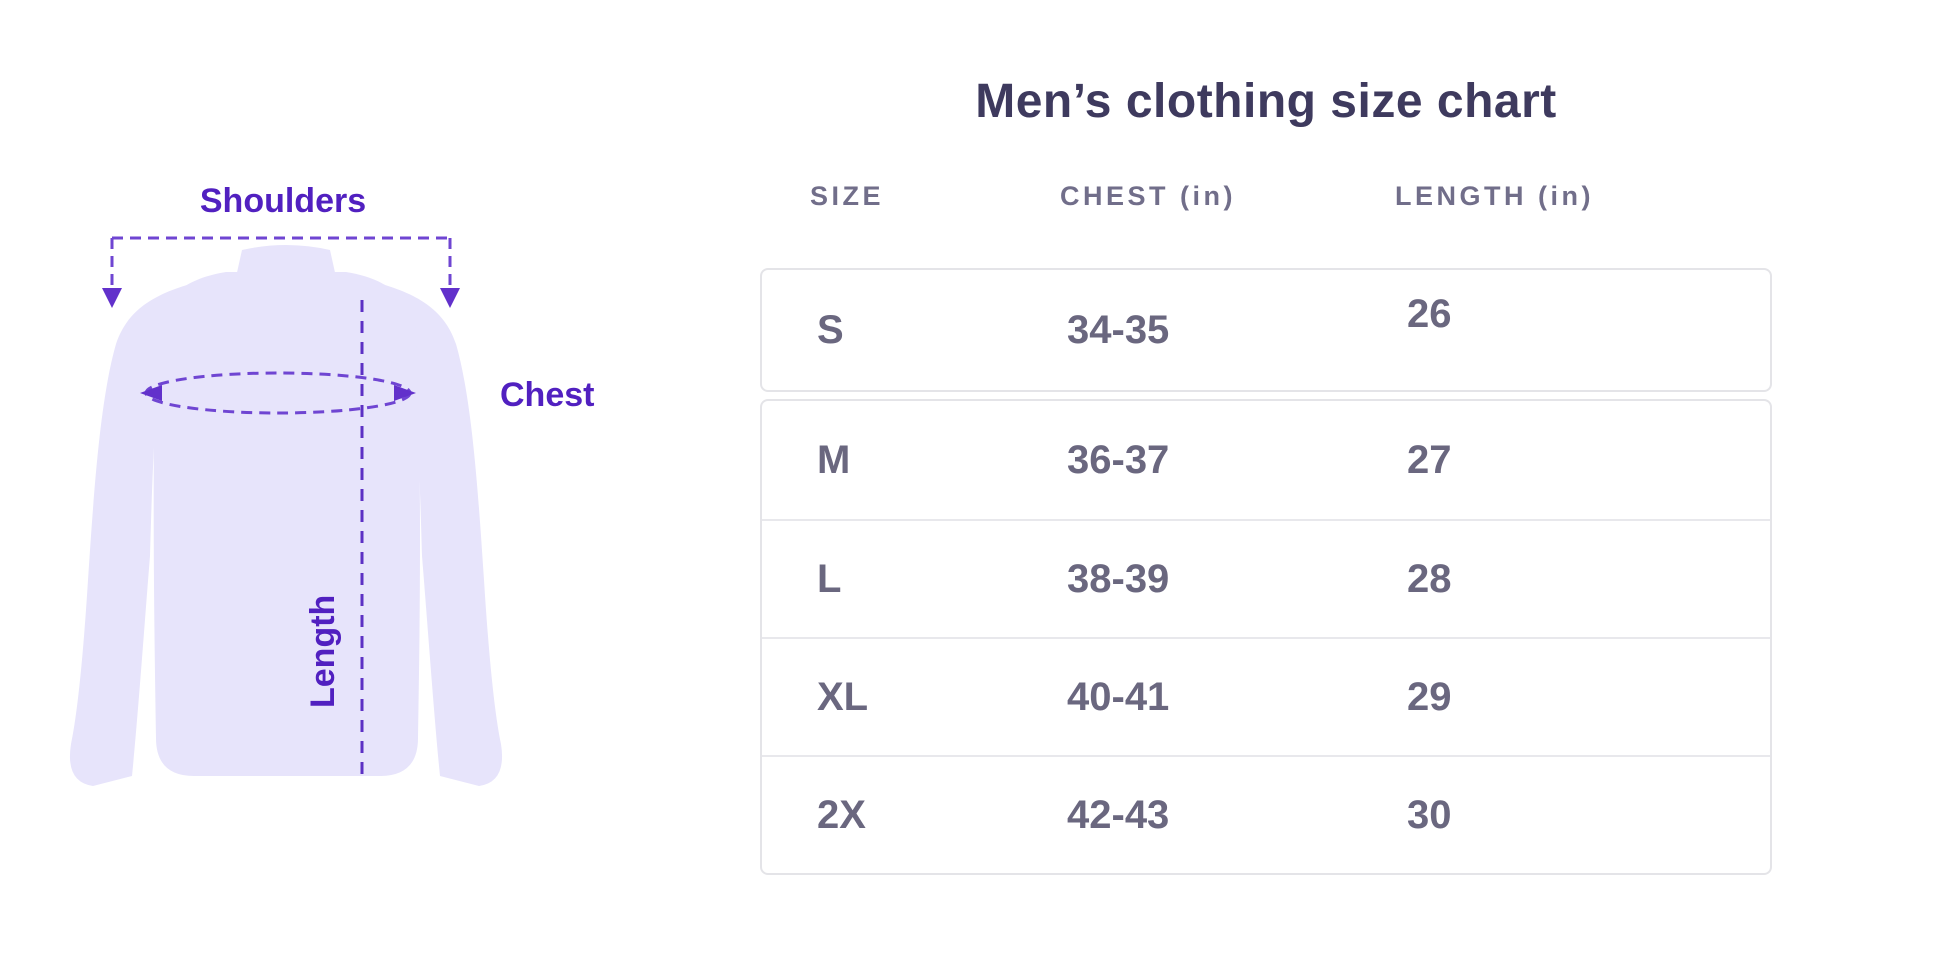  What do you see at coordinates (1118, 329) in the screenshot?
I see `cell-chest: 34-35` at bounding box center [1118, 329].